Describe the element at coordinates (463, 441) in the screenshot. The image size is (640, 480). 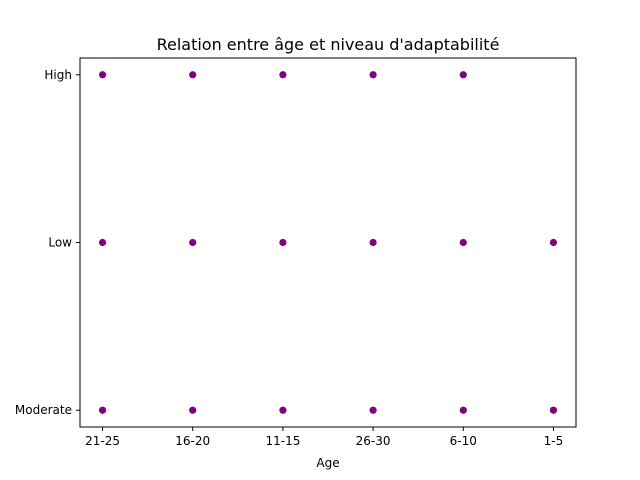
I see `x-tick-label: 6-10` at that location.